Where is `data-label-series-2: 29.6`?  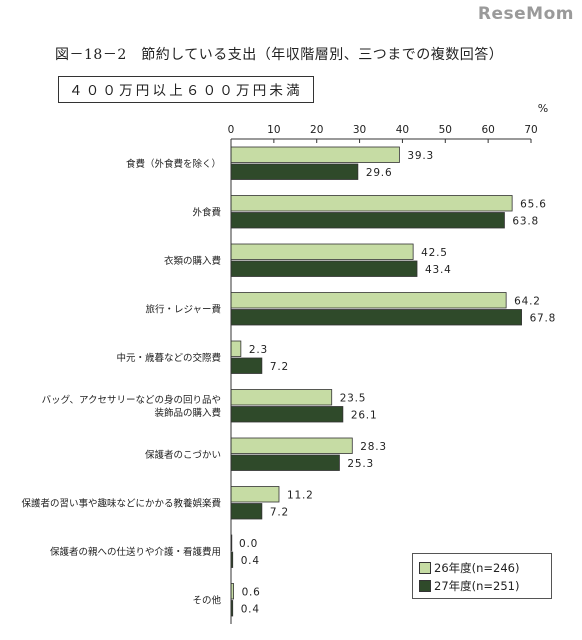 data-label-series-2: 29.6 is located at coordinates (379, 173).